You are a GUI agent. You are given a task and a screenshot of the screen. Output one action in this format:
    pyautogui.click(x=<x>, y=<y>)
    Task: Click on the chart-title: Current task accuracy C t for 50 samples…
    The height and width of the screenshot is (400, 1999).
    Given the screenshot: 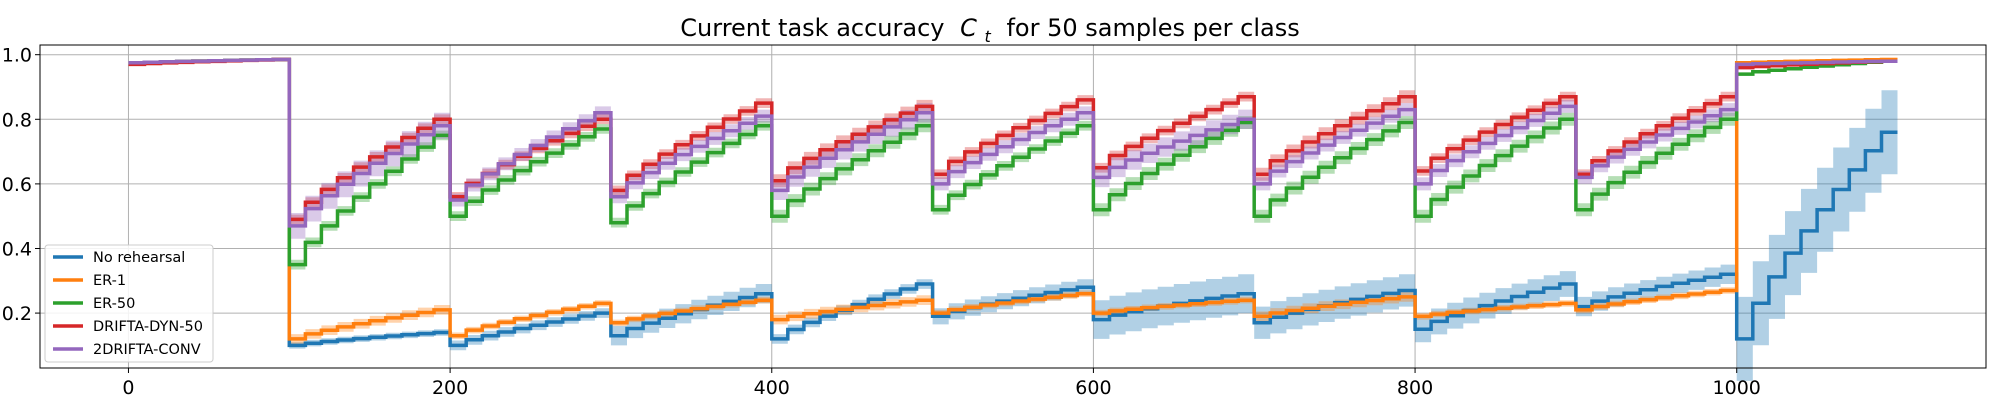 What is the action you would take?
    pyautogui.click(x=989, y=31)
    